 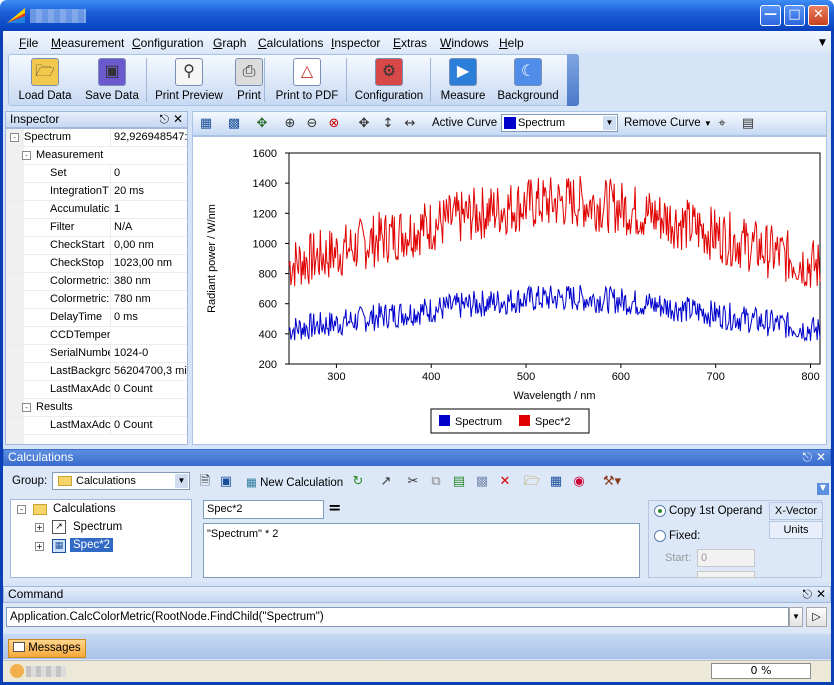 What do you see at coordinates (389, 79) in the screenshot?
I see `configuration-button: ⚙ Configuration` at bounding box center [389, 79].